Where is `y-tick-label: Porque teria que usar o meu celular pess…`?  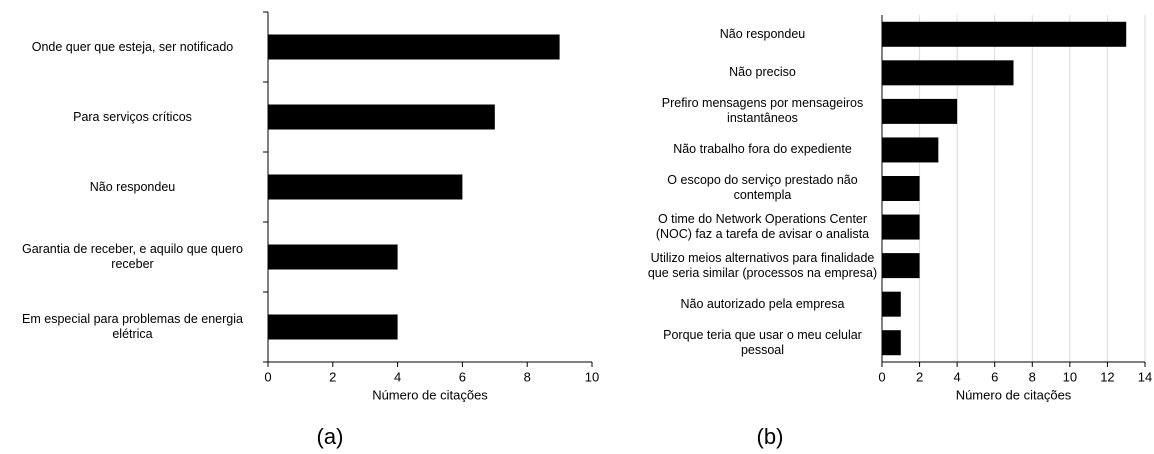 y-tick-label: Porque teria que usar o meu celular pess… is located at coordinates (762, 342).